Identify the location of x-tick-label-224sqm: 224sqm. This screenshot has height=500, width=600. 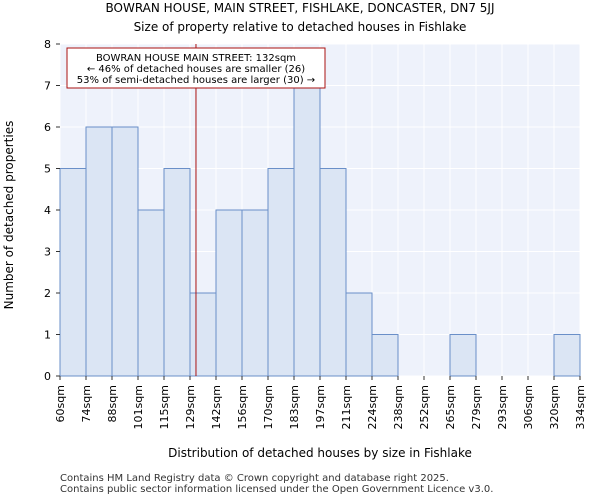
(372, 407).